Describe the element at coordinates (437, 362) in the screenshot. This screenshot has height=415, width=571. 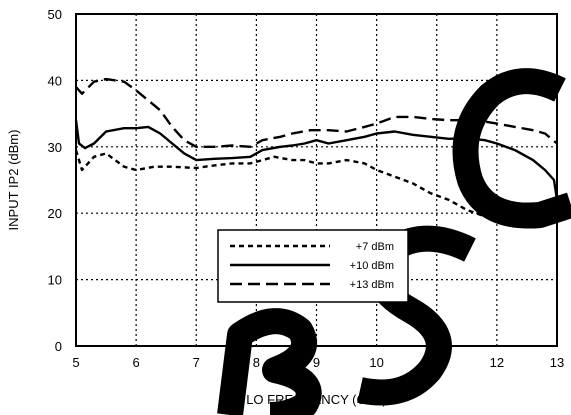
I see `x-tick-label: 11` at that location.